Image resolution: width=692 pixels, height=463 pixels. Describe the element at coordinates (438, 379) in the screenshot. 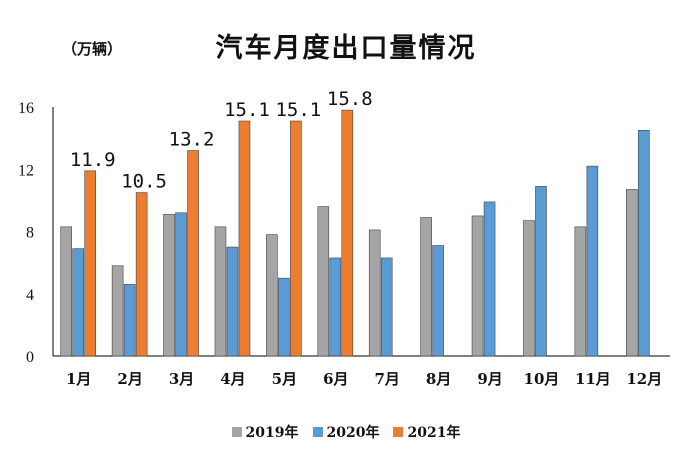

I see `x-tick-label: 8月` at that location.